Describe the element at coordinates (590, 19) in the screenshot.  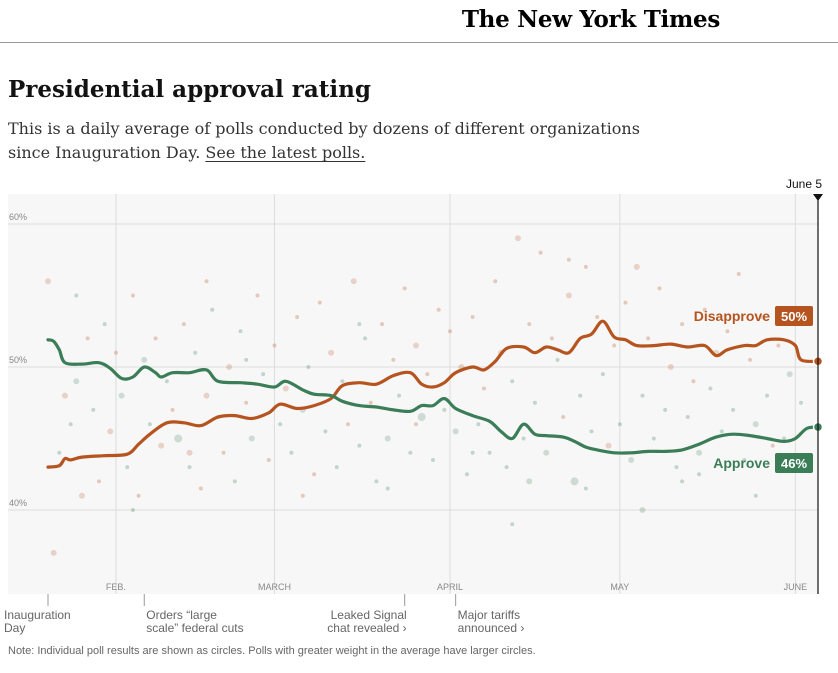
I see `nyt-logo: The New York Times` at that location.